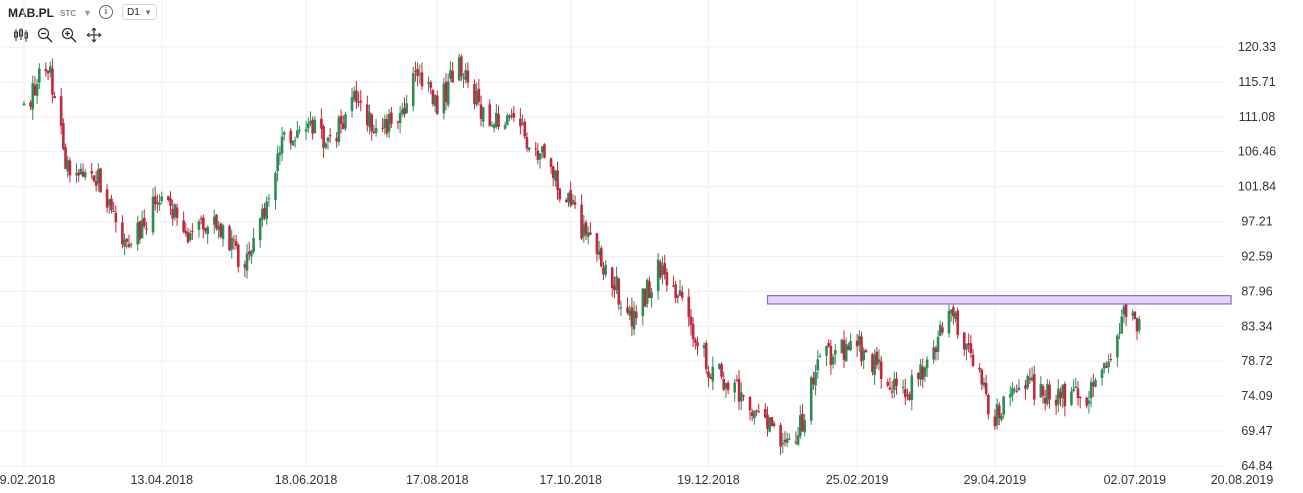 The image size is (1303, 493). Describe the element at coordinates (106, 12) in the screenshot. I see `info-icon: i` at that location.